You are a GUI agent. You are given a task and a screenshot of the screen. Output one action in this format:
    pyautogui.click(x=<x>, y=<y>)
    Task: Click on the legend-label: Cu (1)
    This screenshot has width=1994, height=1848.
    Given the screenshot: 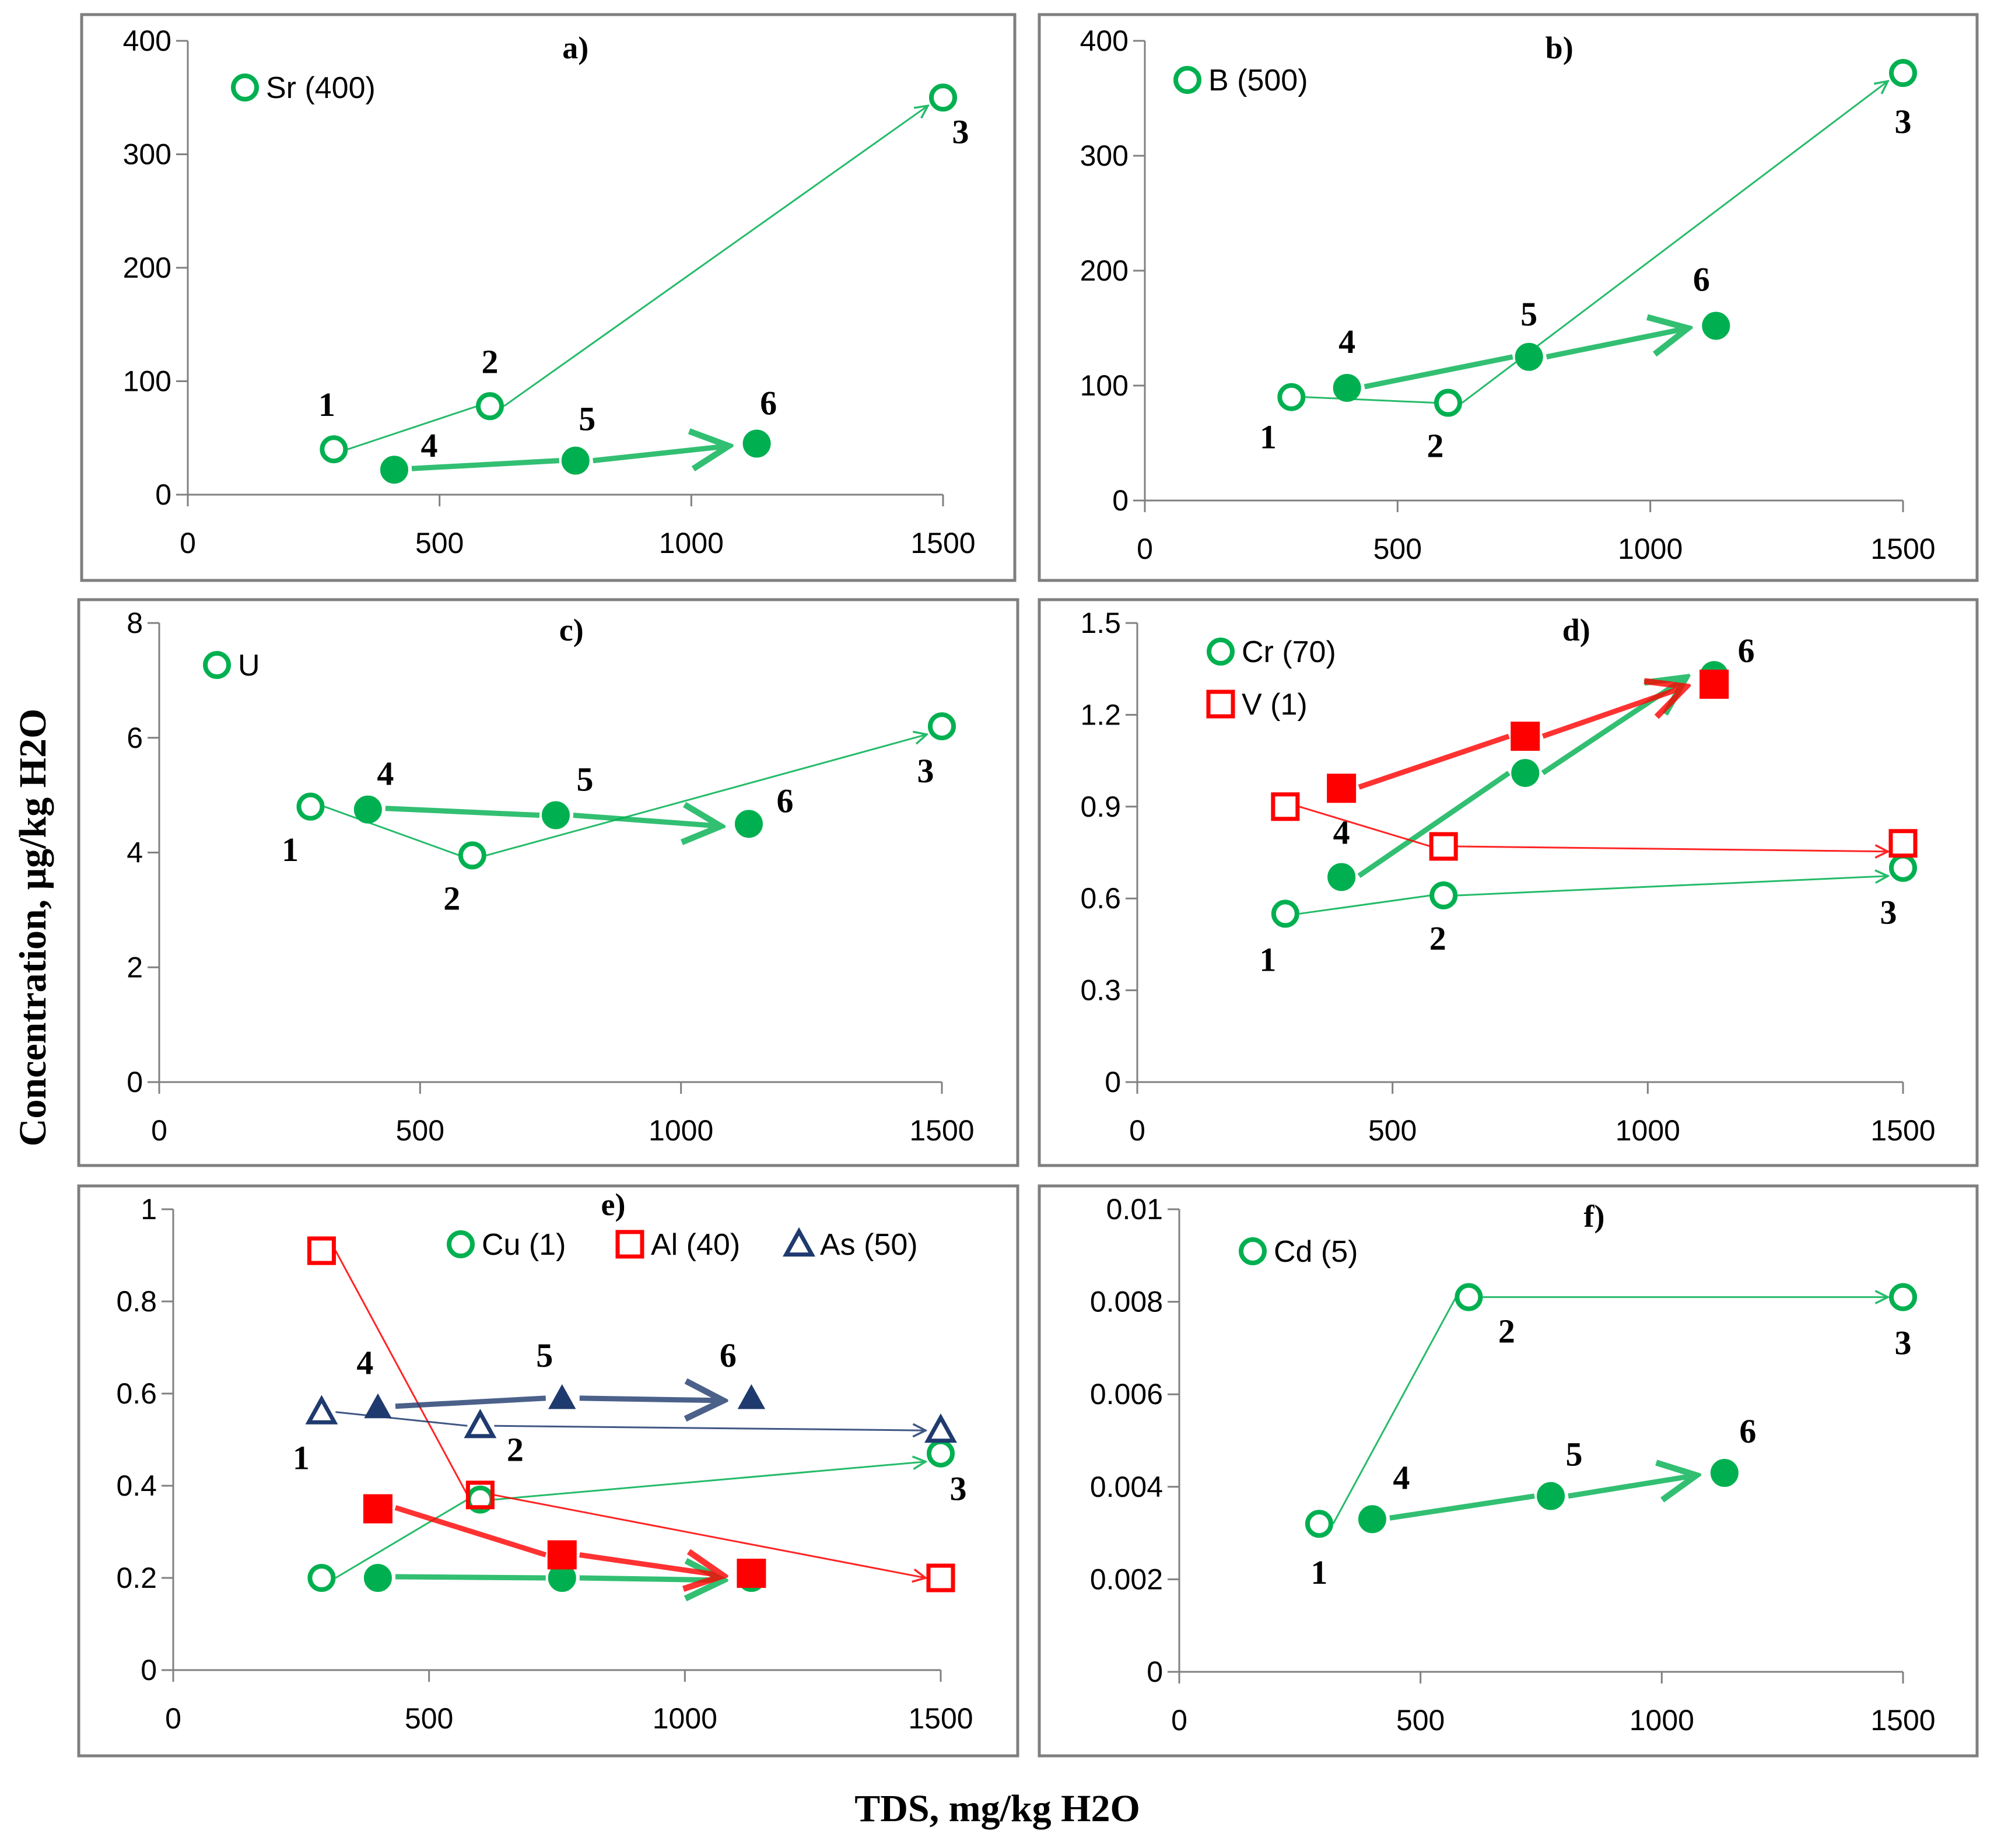 What is the action you would take?
    pyautogui.click(x=524, y=1245)
    